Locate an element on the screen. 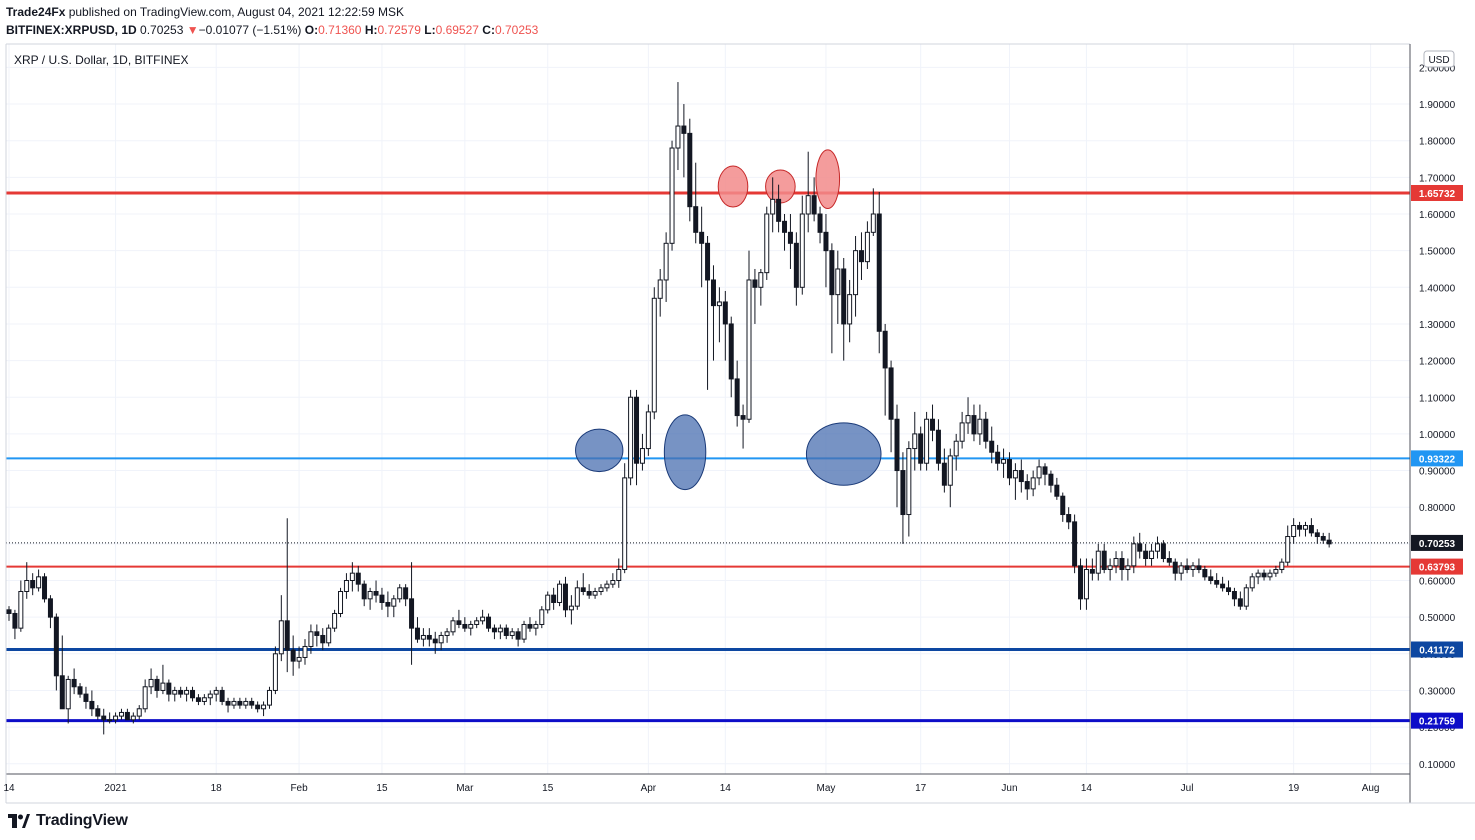 The width and height of the screenshot is (1475, 840). support-highlight is located at coordinates (685, 452).